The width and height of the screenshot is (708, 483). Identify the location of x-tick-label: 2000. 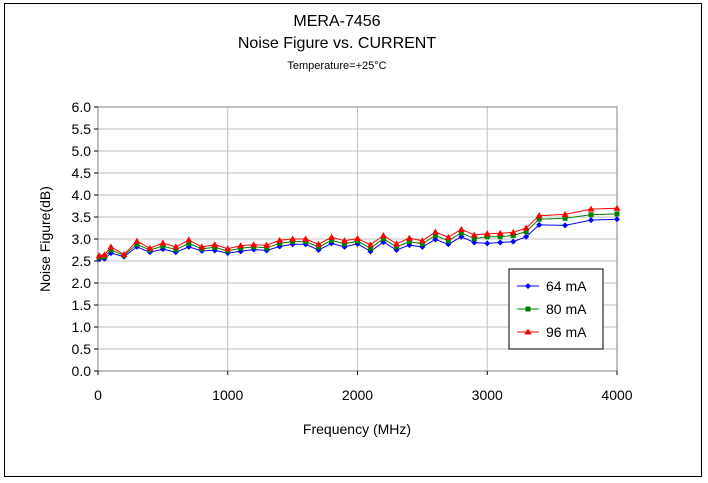
(357, 395).